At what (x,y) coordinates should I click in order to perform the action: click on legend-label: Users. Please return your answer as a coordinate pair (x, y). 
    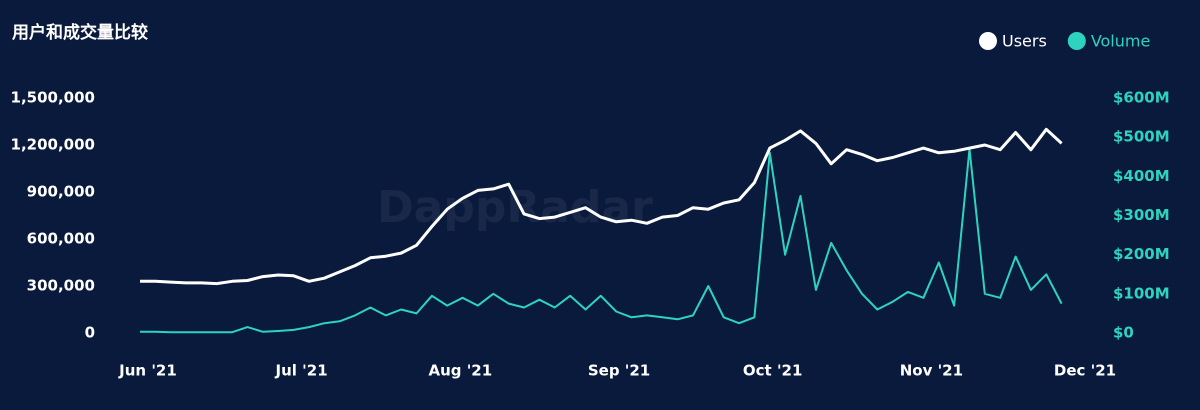
    Looking at the image, I should click on (1024, 41).